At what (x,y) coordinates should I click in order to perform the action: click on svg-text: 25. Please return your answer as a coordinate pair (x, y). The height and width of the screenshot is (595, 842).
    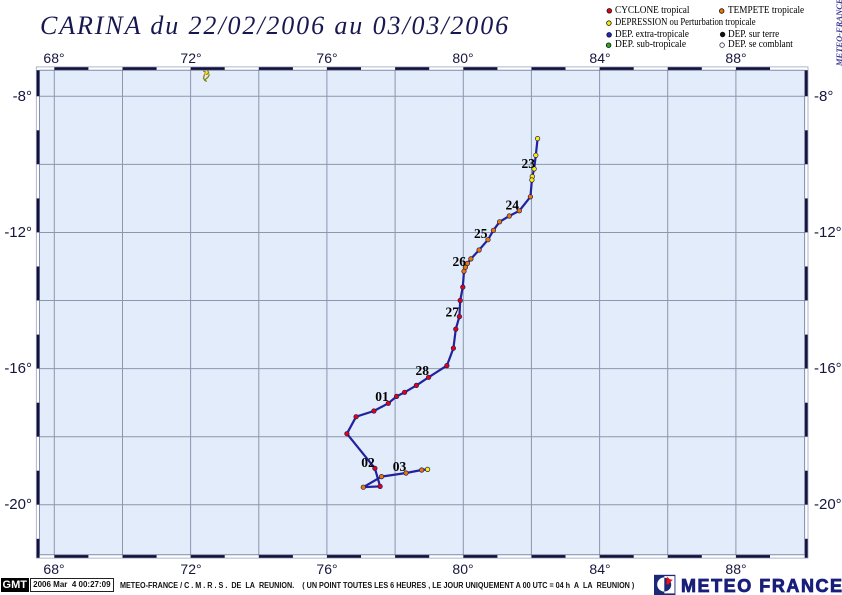
    Looking at the image, I should click on (481, 233).